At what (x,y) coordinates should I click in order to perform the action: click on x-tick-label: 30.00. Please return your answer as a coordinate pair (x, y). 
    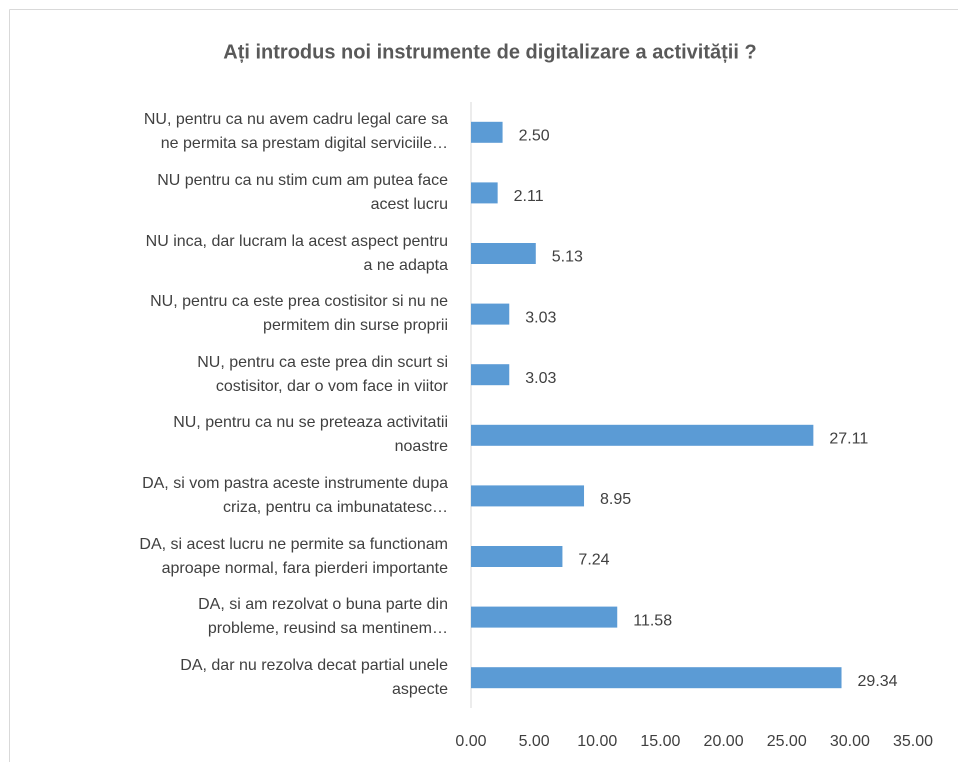
    Looking at the image, I should click on (850, 741).